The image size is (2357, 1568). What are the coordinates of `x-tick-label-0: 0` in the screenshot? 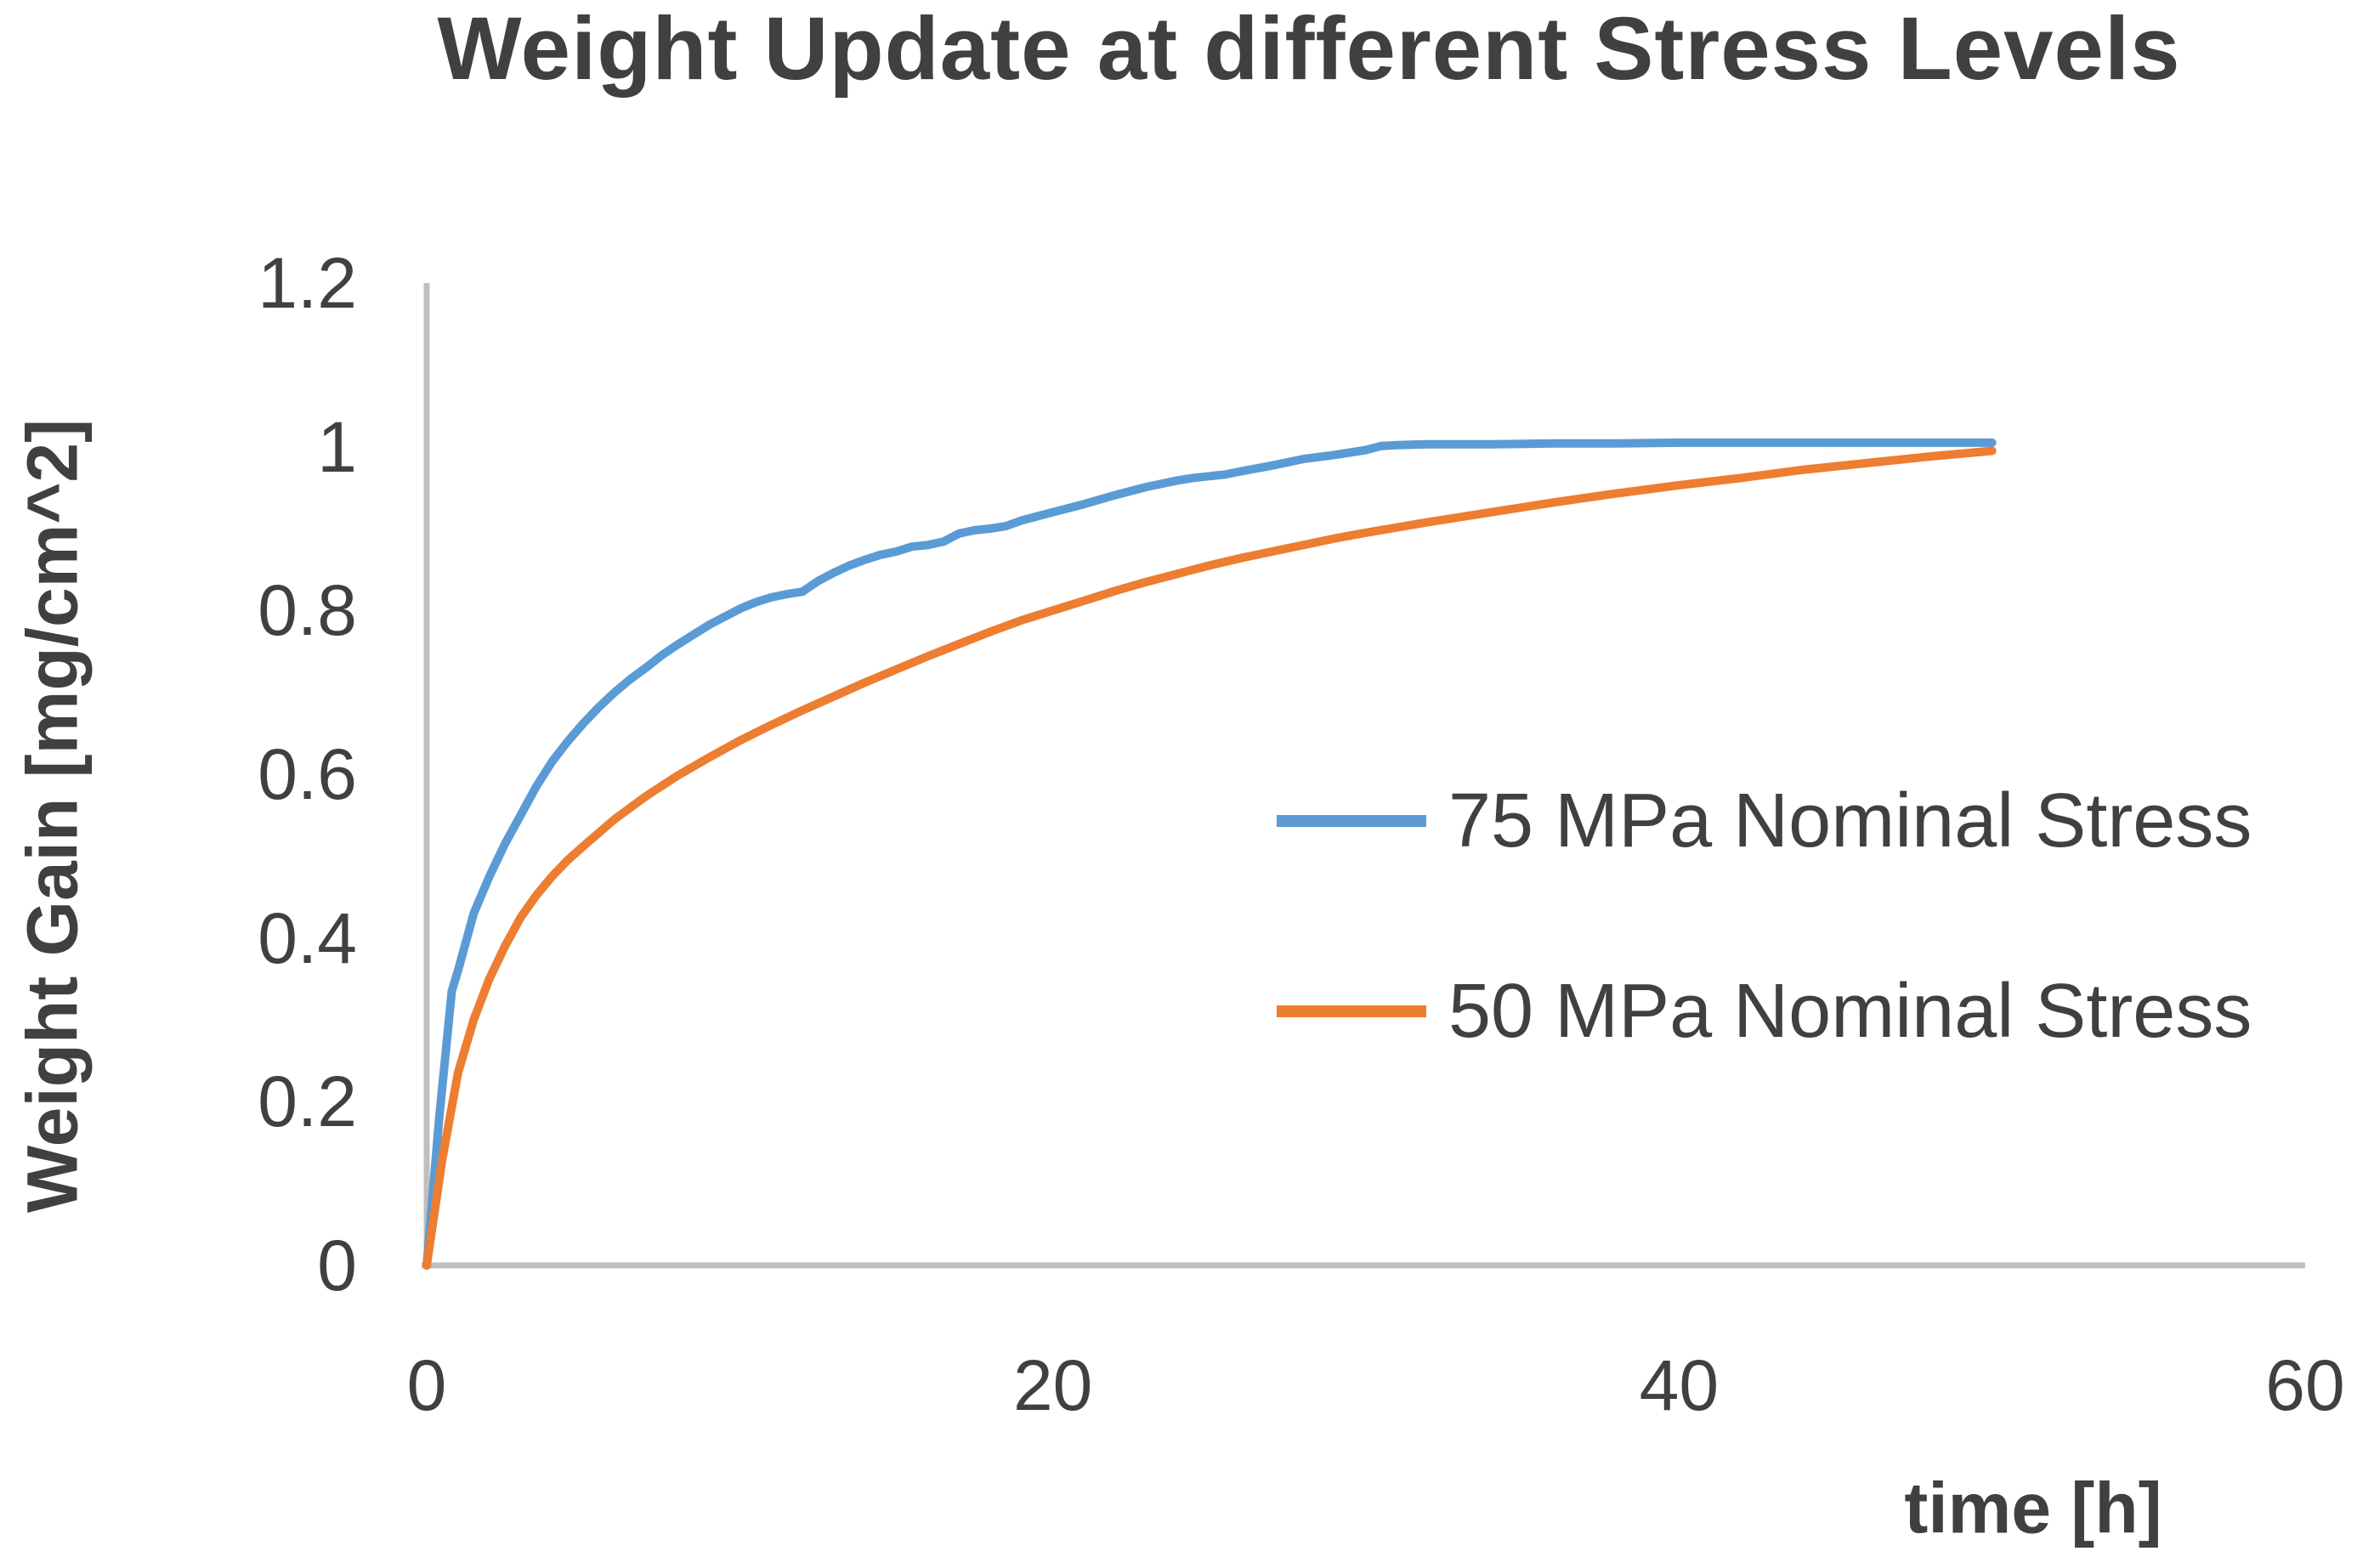 It's located at (426, 1385).